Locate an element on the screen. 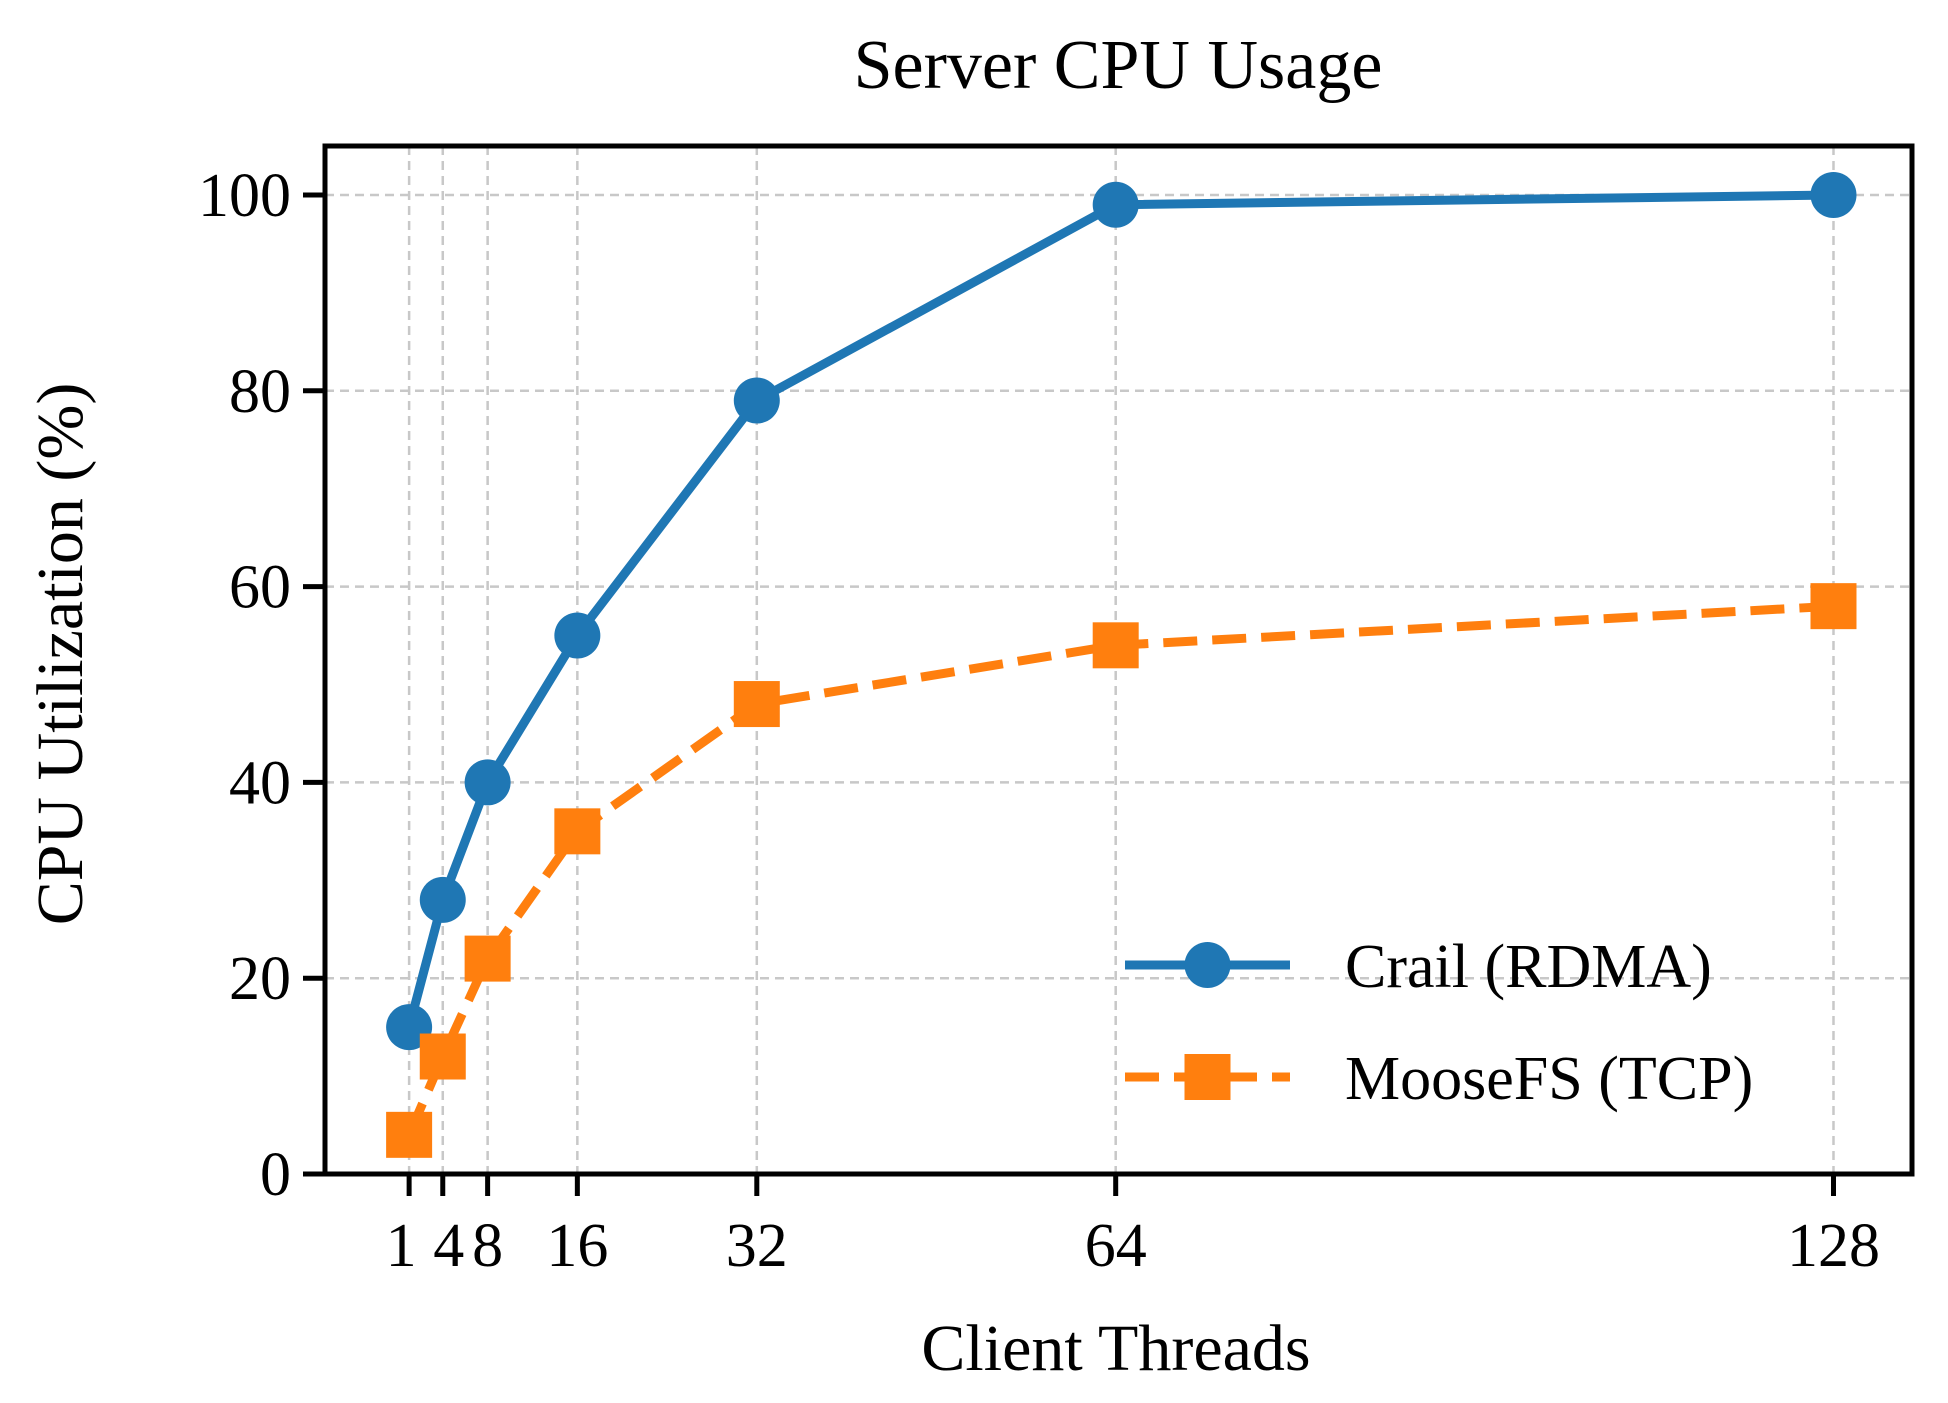  y-tick-label: 80 is located at coordinates (260, 392).